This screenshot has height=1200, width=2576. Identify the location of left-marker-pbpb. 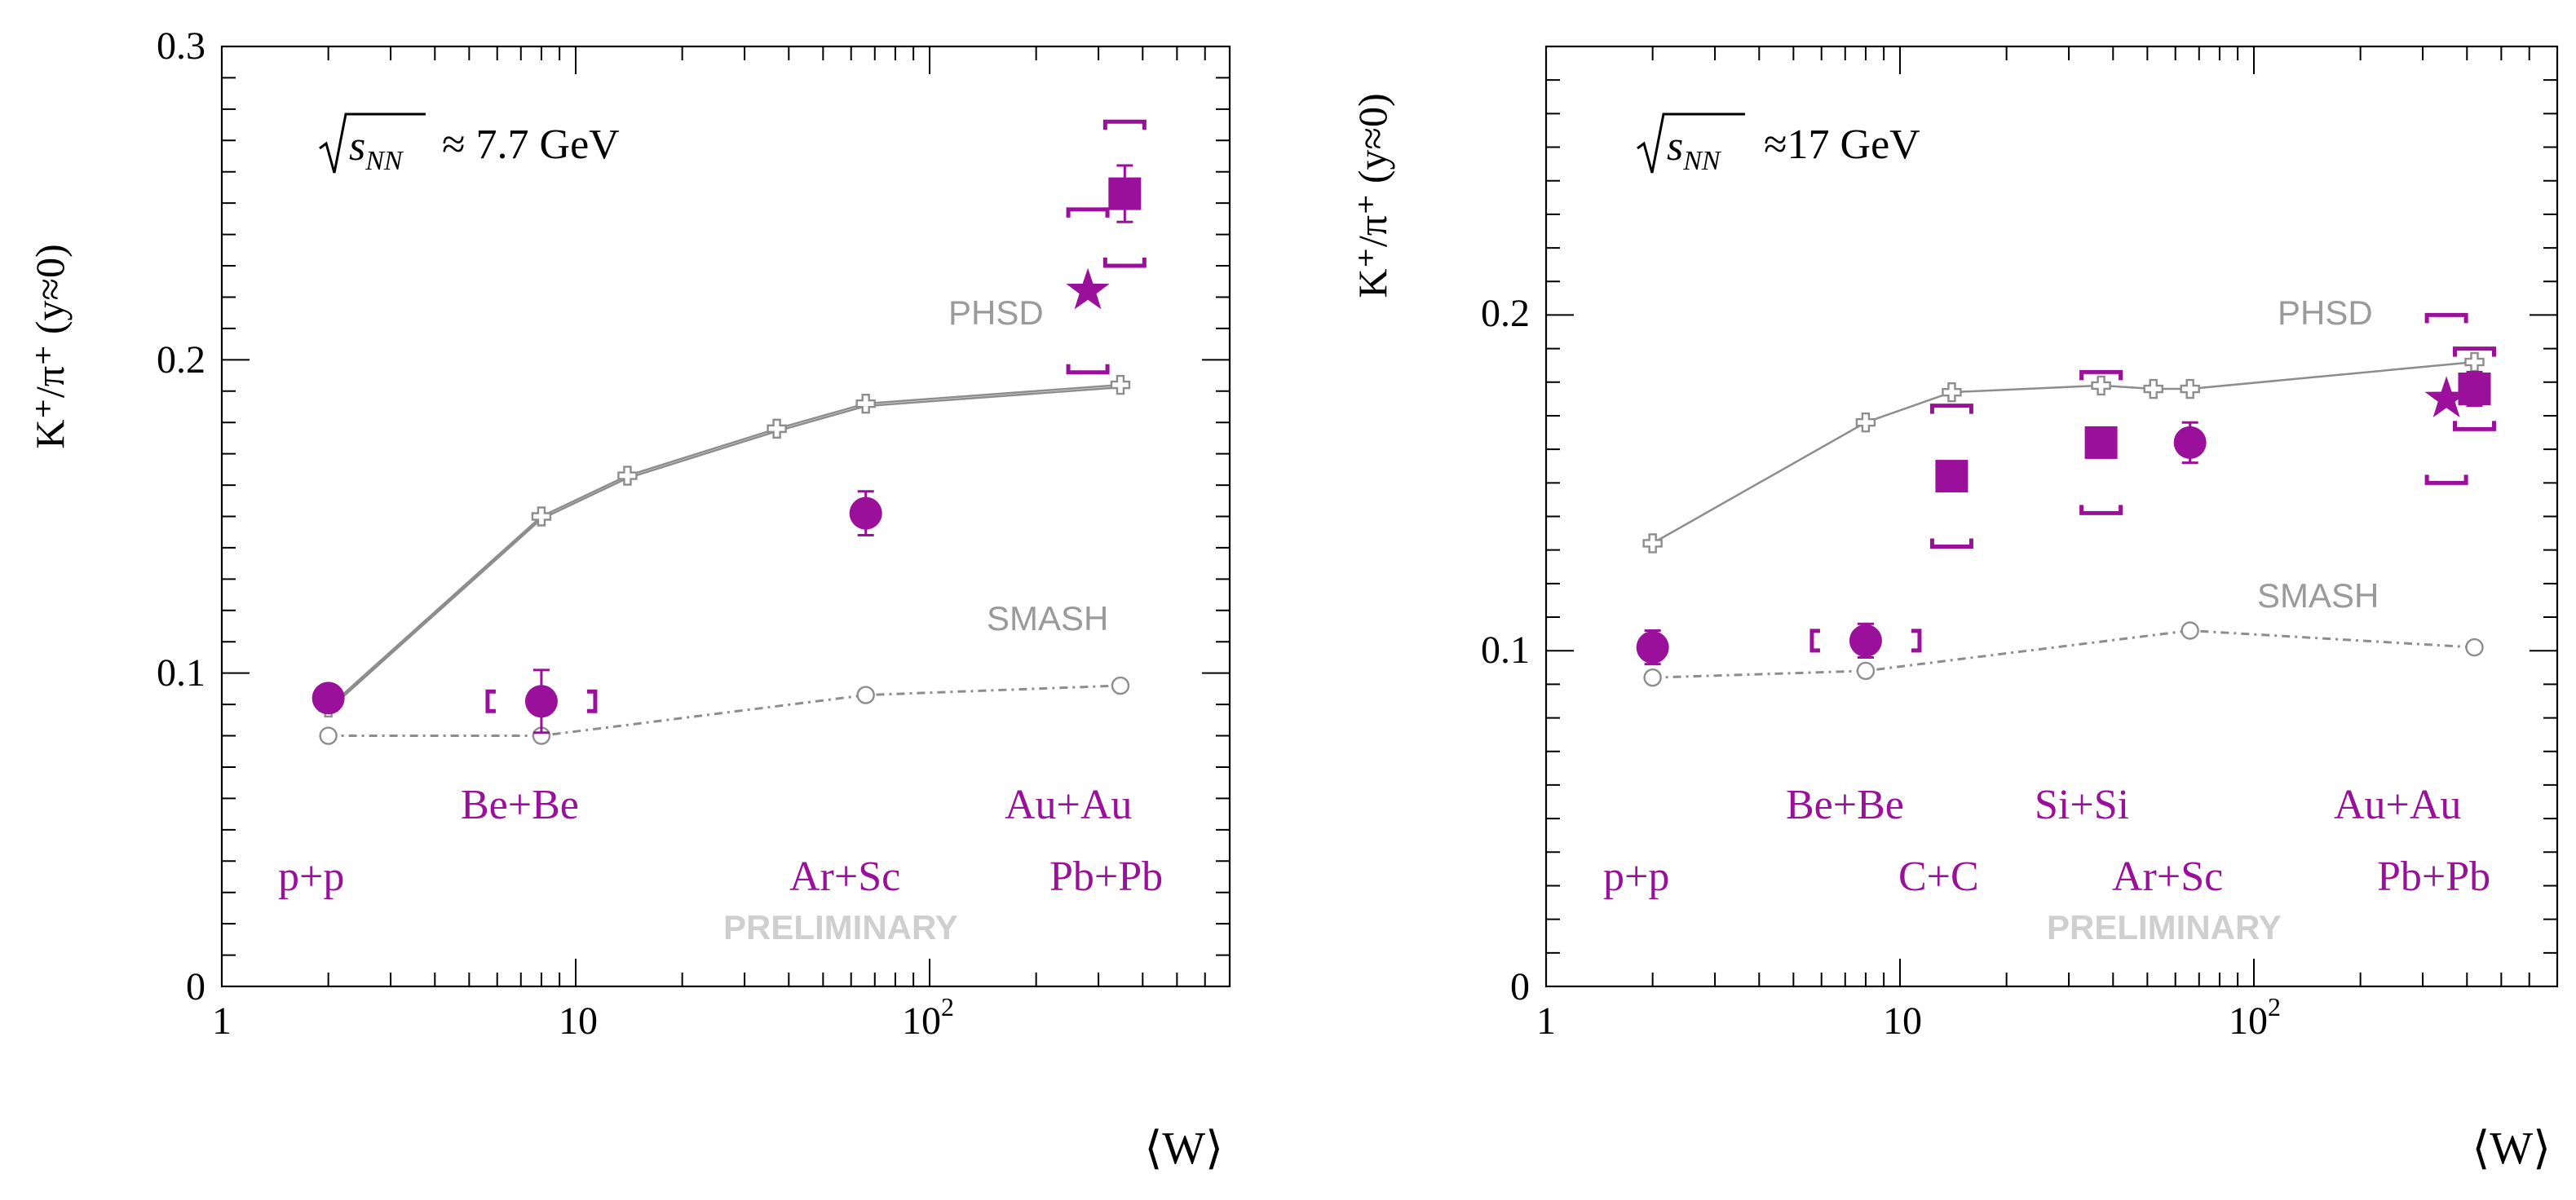
(1125, 193).